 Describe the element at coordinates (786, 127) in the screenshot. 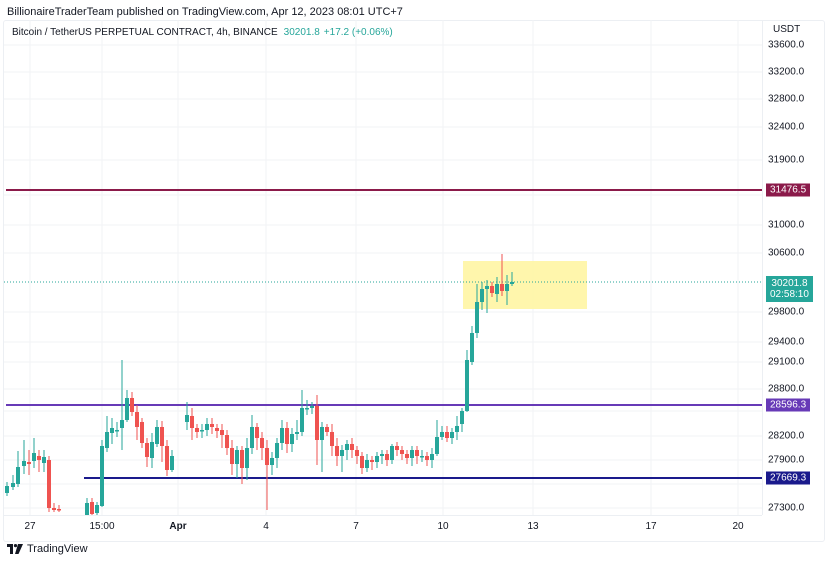

I see `price-tick: 32400.0` at that location.